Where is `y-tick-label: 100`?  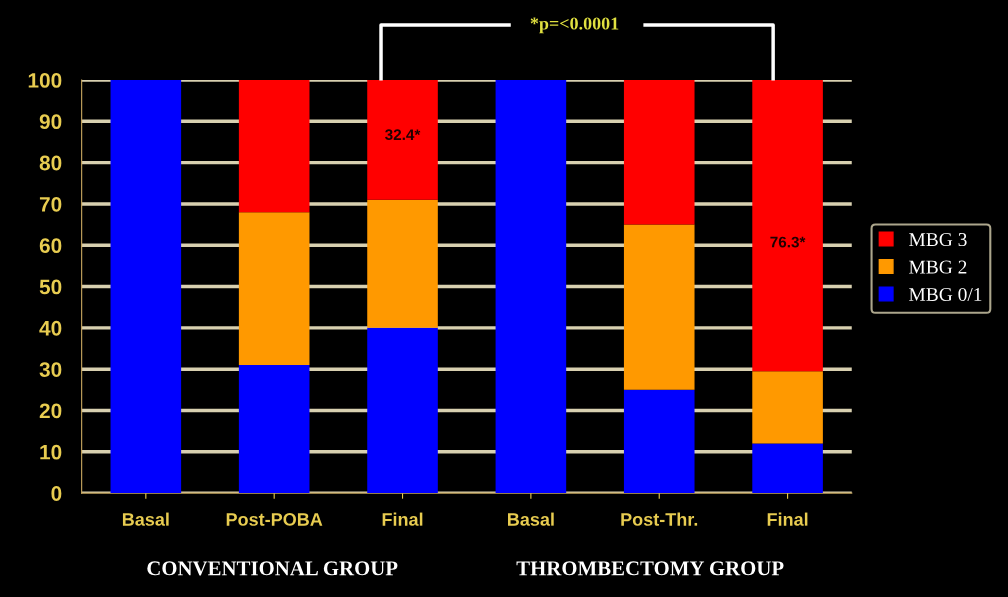
y-tick-label: 100 is located at coordinates (45, 80).